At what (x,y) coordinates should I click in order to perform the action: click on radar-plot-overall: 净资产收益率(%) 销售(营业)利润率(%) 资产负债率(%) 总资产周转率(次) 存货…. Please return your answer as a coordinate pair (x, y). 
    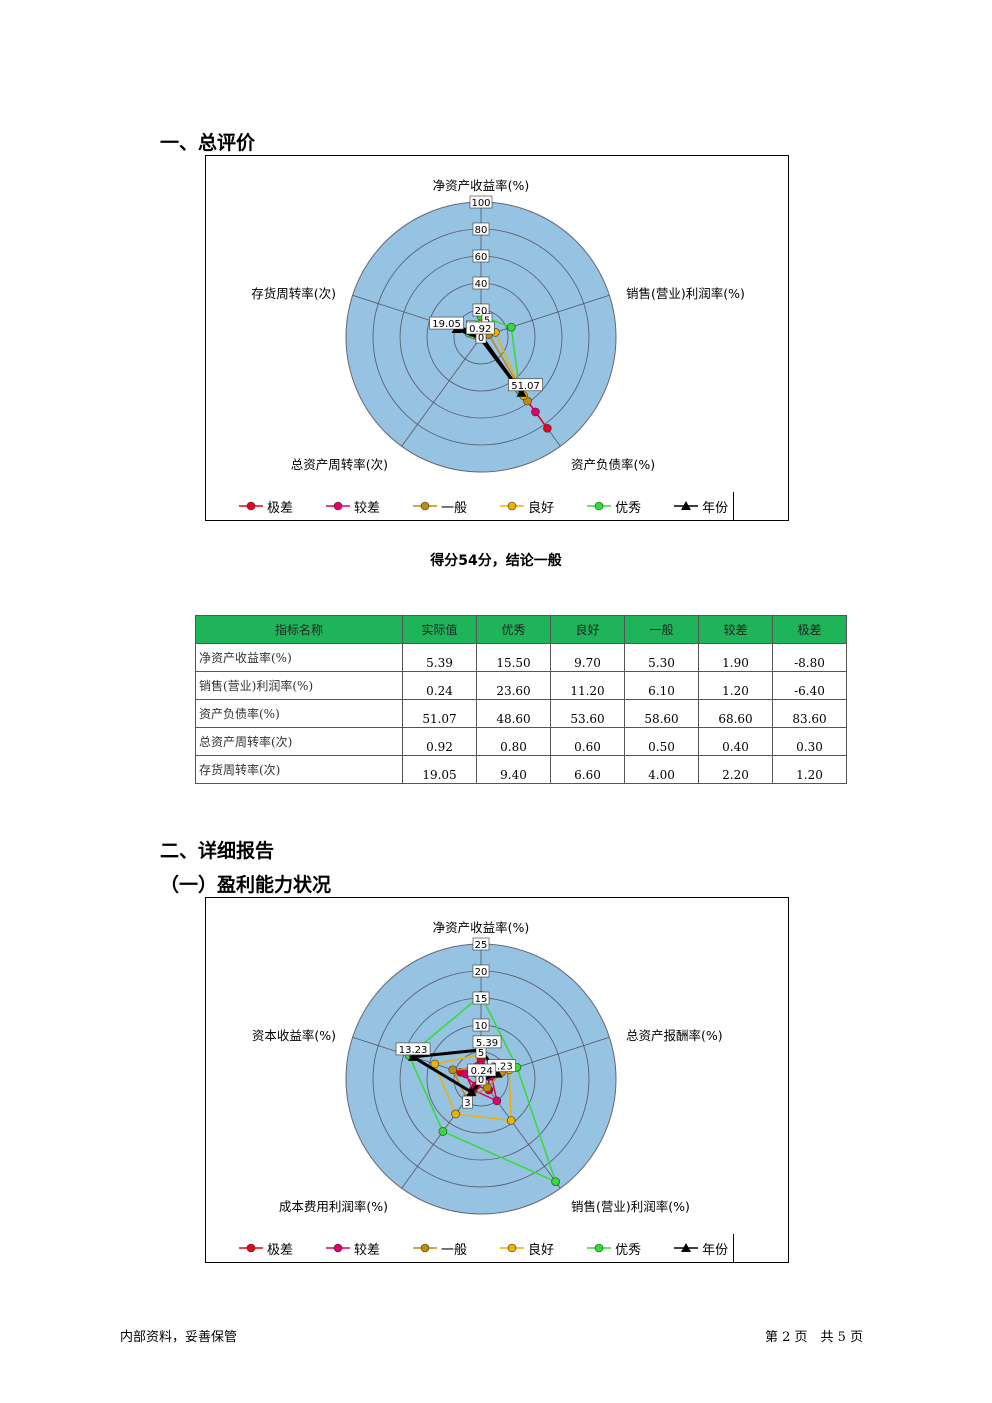
    Looking at the image, I should click on (498, 325).